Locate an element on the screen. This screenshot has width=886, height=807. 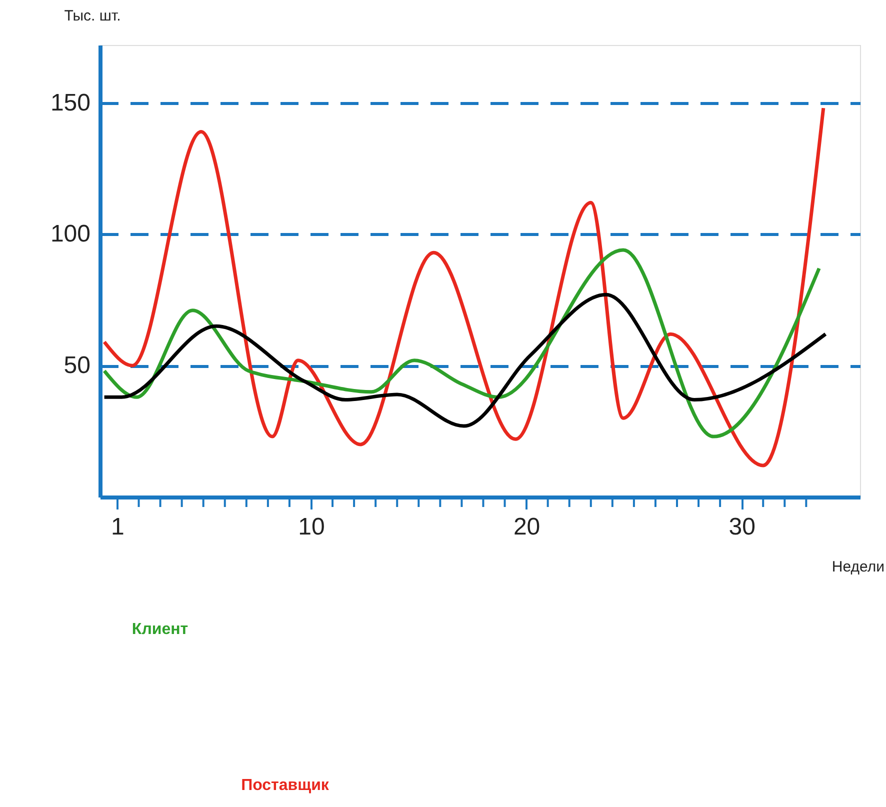
x-tick-label: 1 is located at coordinates (117, 527).